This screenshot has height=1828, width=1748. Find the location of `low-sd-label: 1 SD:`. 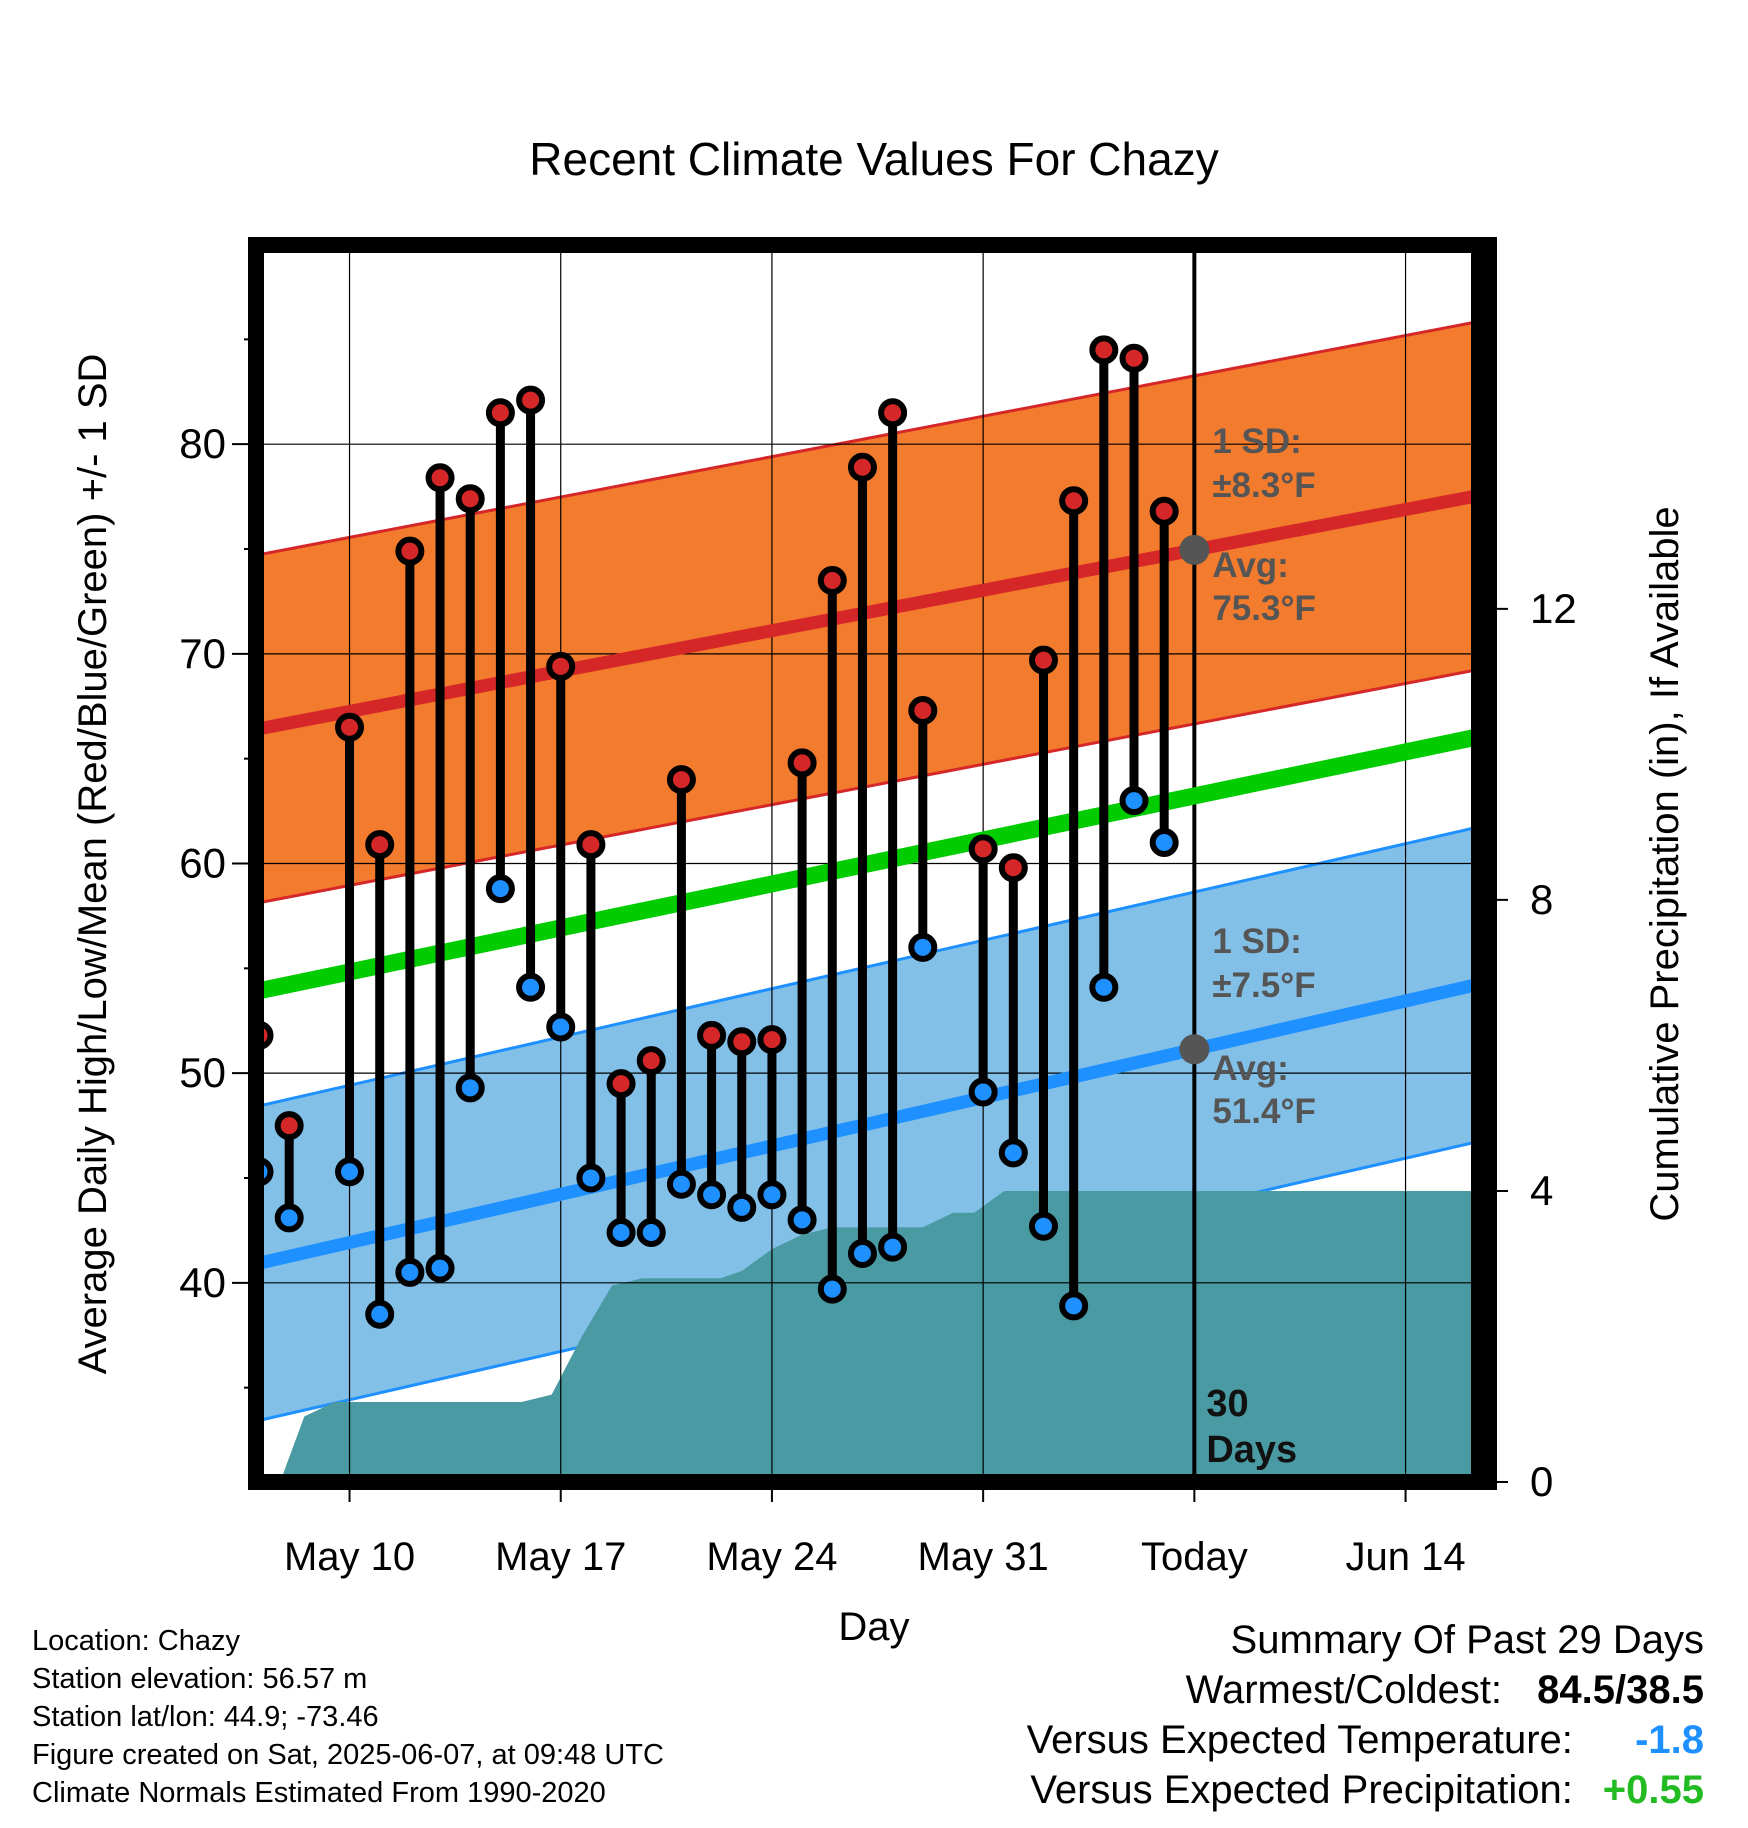

low-sd-label: 1 SD: is located at coordinates (1256, 941).